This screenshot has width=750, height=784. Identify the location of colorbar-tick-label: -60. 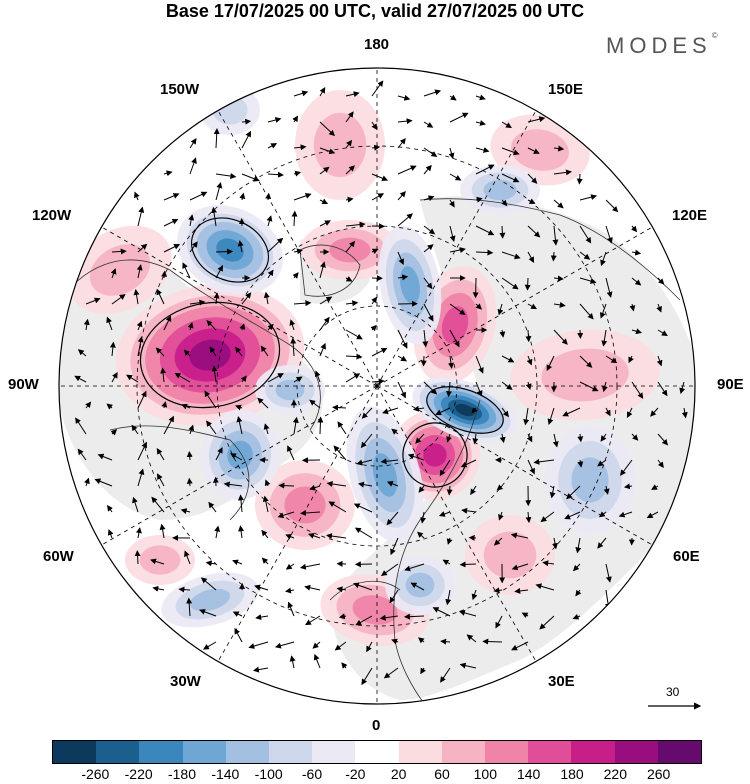
(312, 774).